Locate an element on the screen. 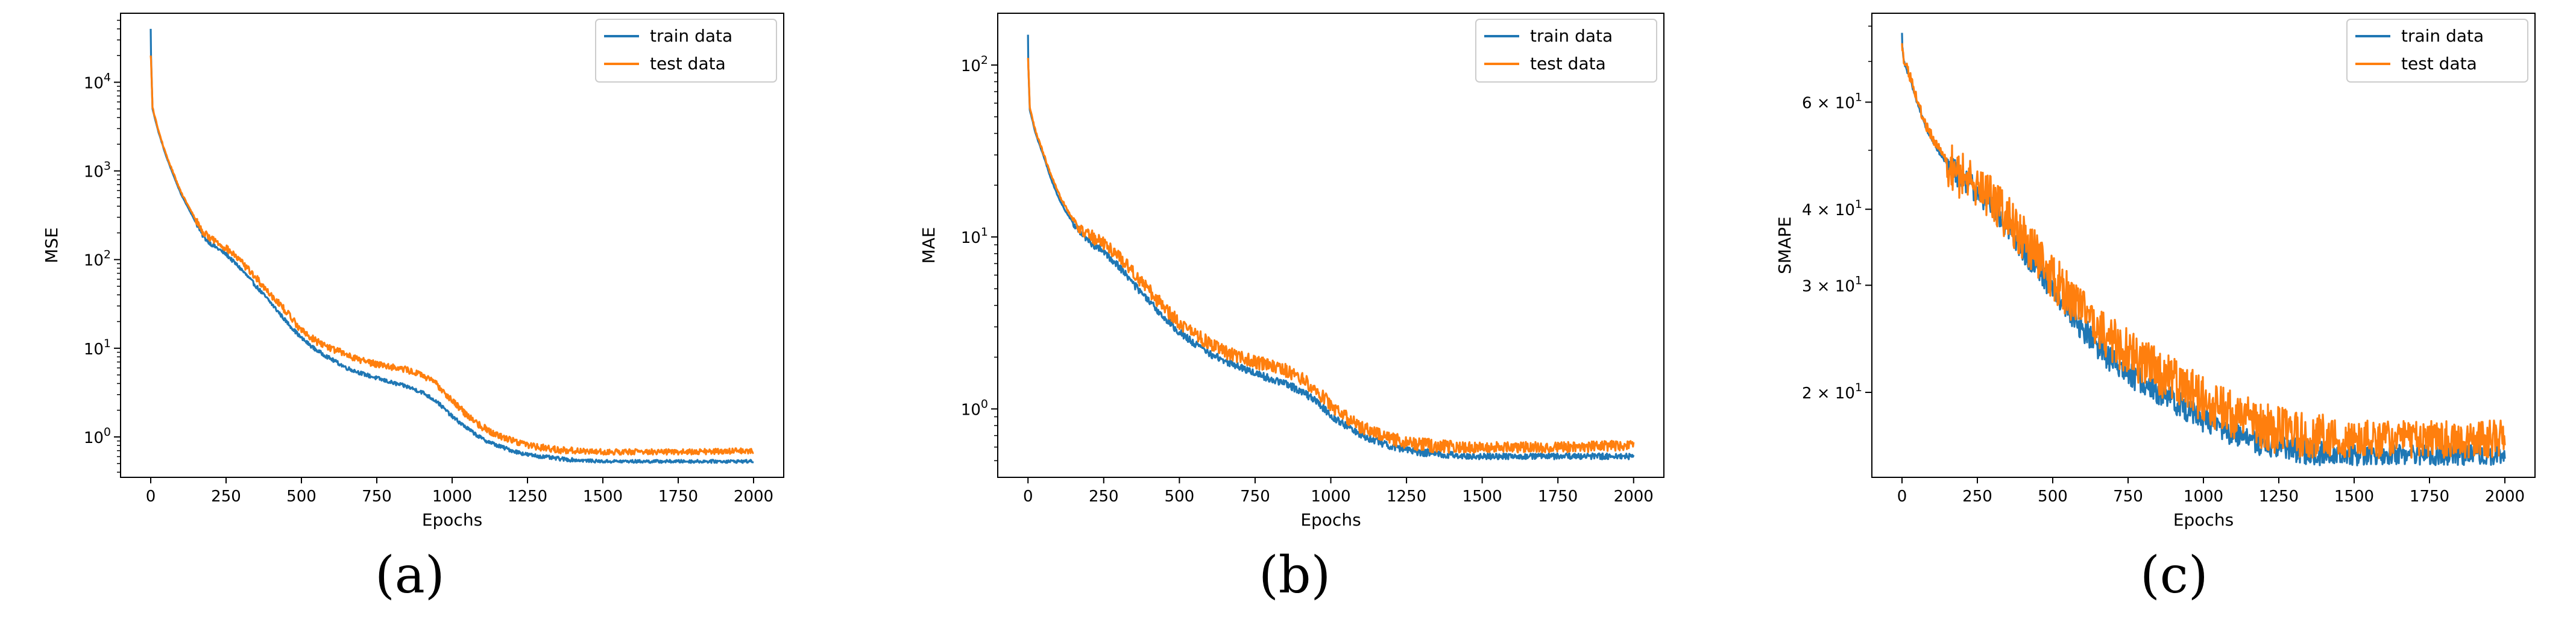  y-tick-label: 6 × 10¹ is located at coordinates (1832, 101).